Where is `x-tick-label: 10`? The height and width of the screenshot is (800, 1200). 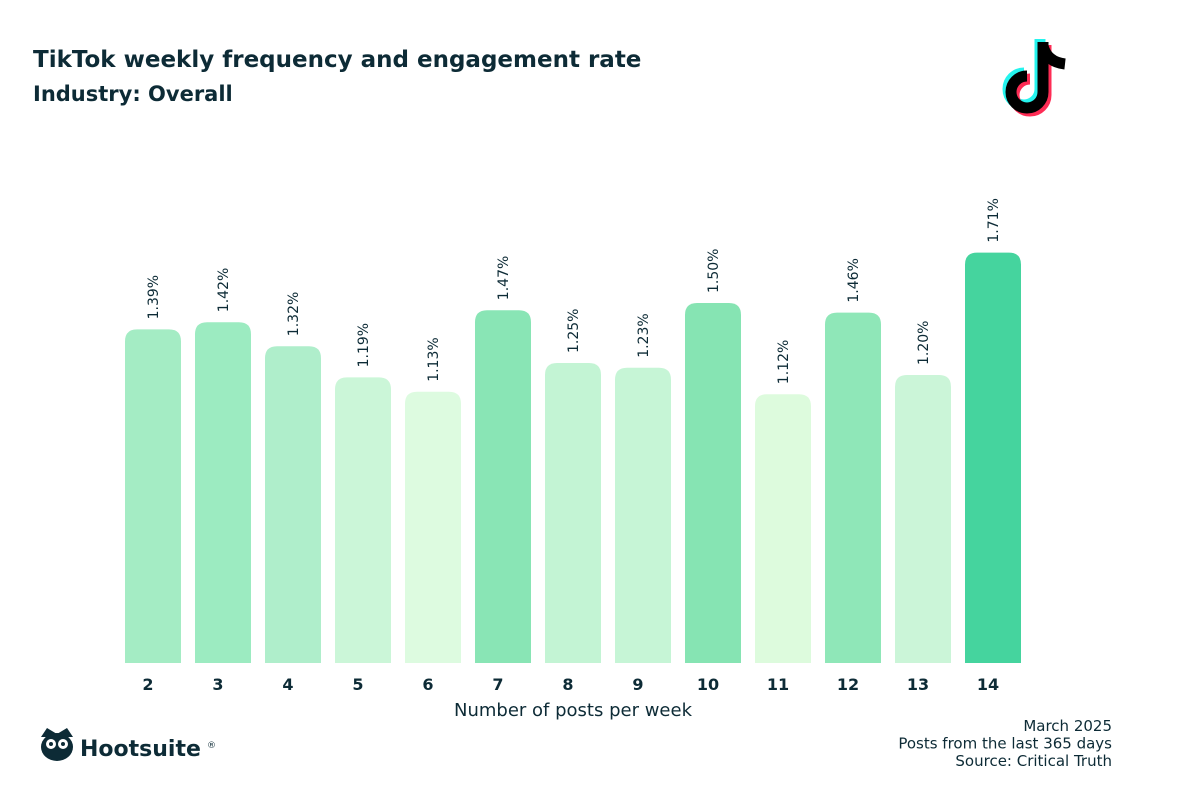
x-tick-label: 10 is located at coordinates (708, 684).